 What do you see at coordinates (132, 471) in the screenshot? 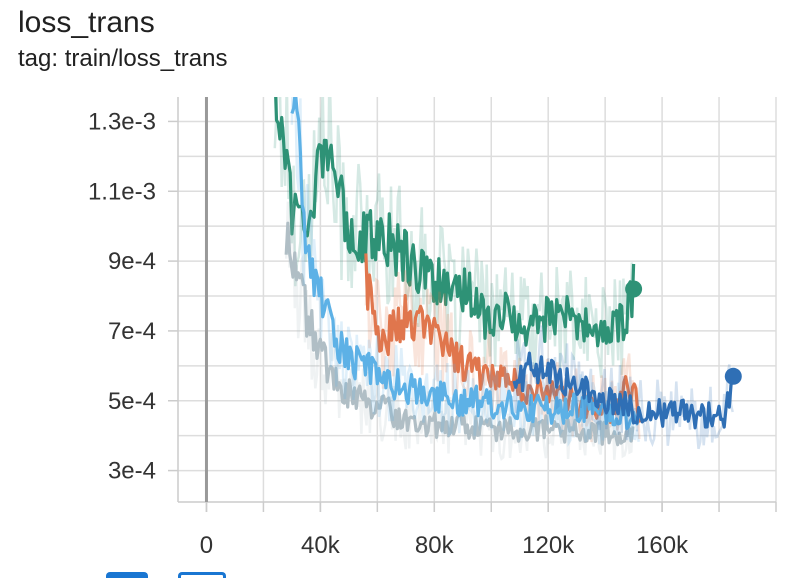
I see `y-tick-label: 3e-4` at bounding box center [132, 471].